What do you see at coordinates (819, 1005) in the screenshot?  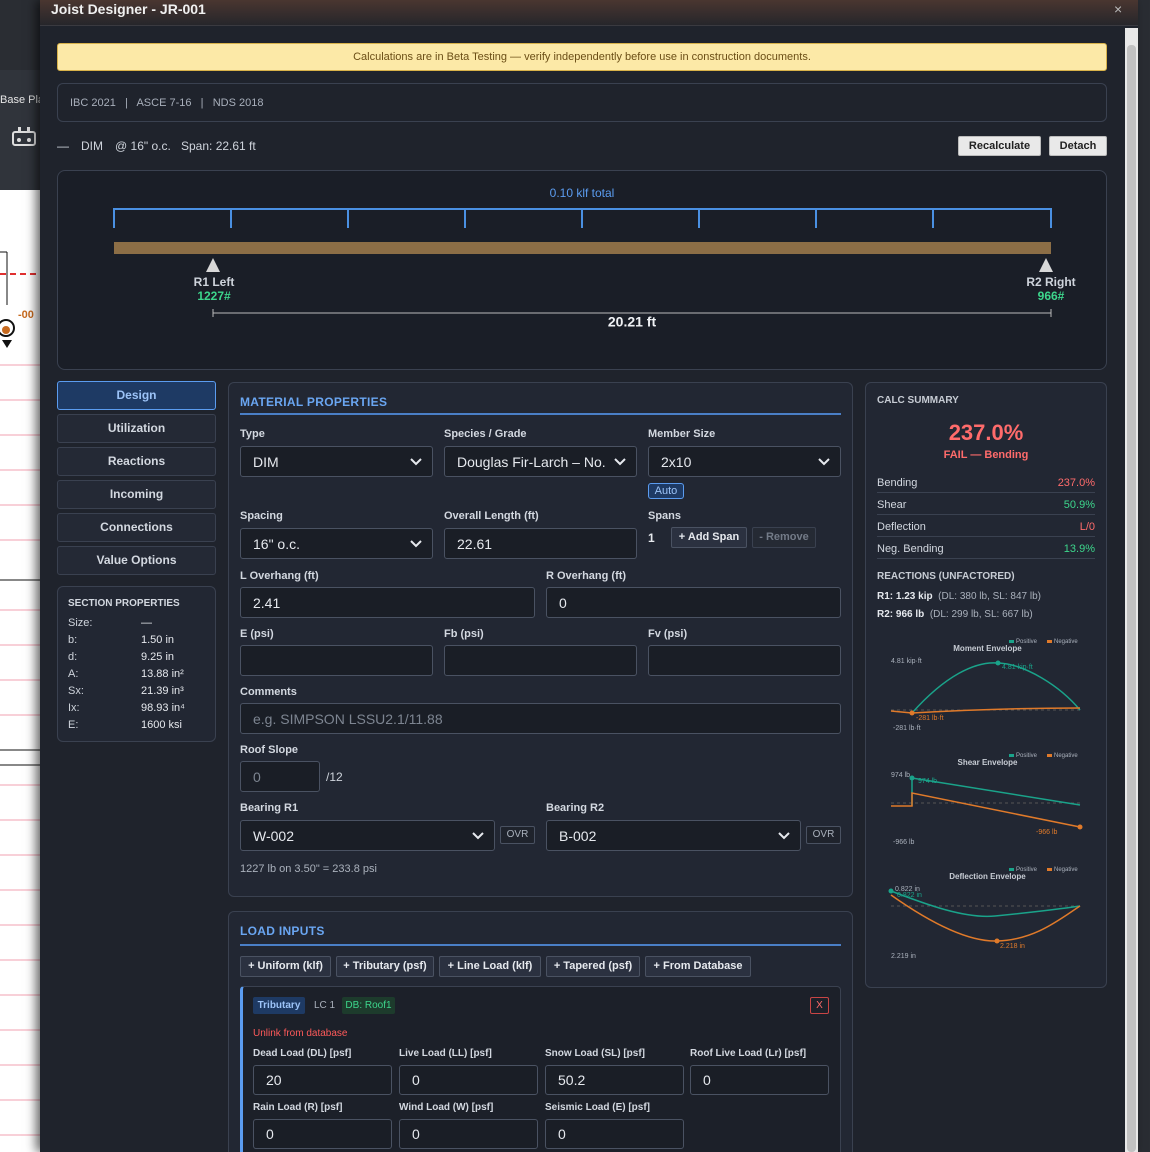 I see `remove-load-button: X` at bounding box center [819, 1005].